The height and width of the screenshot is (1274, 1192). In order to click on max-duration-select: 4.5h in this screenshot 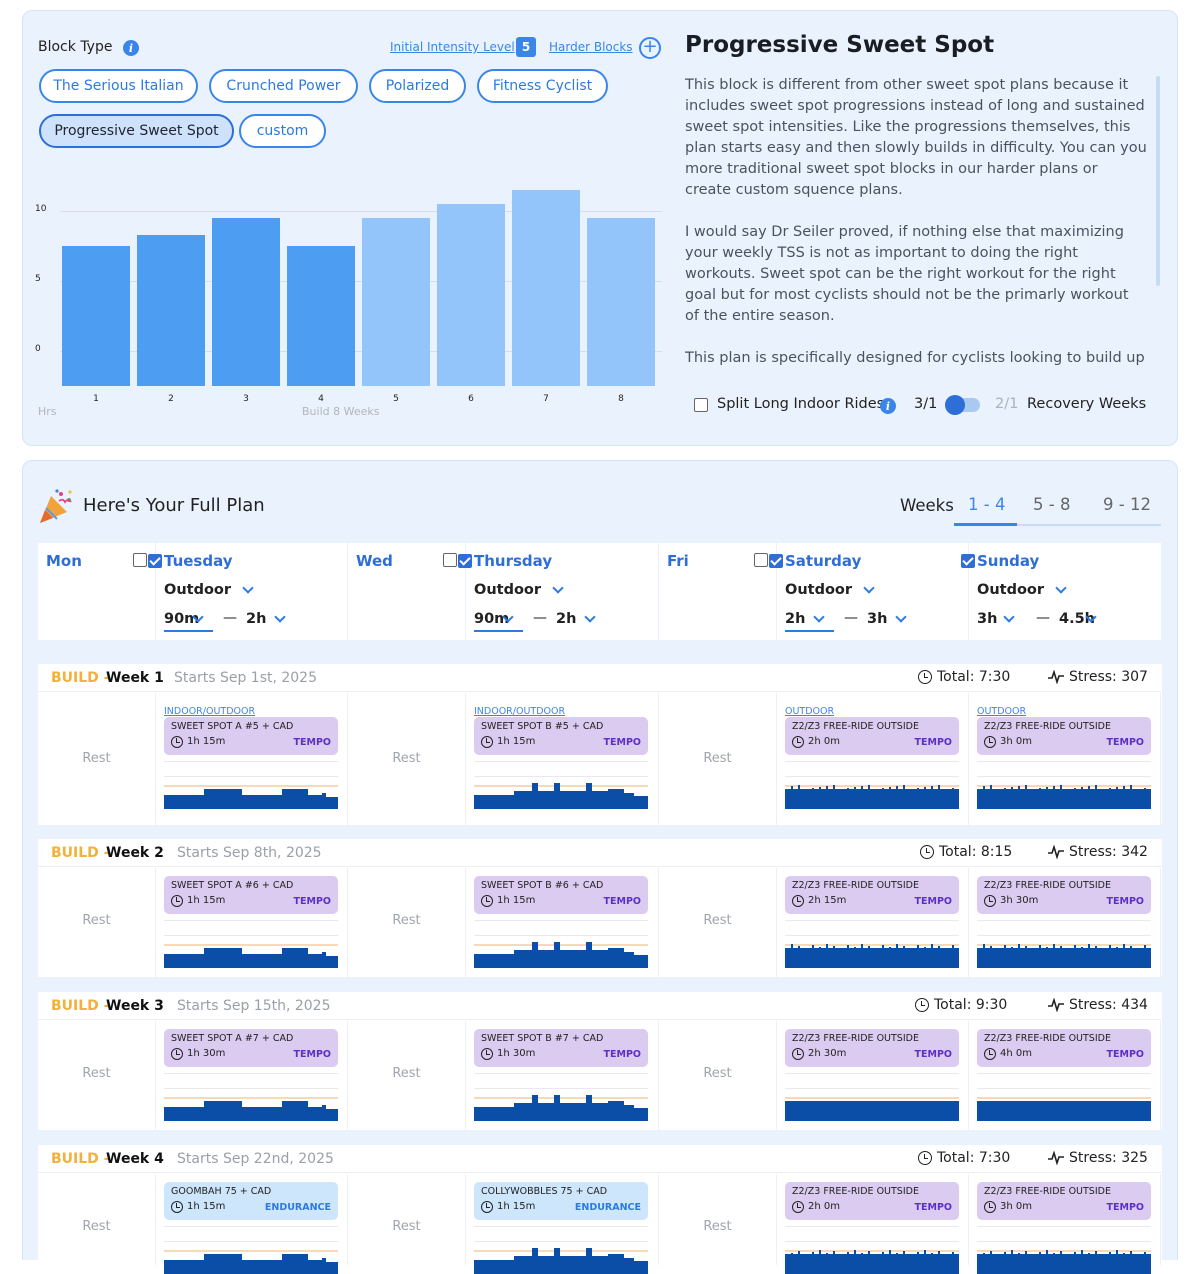, I will do `click(1077, 619)`.